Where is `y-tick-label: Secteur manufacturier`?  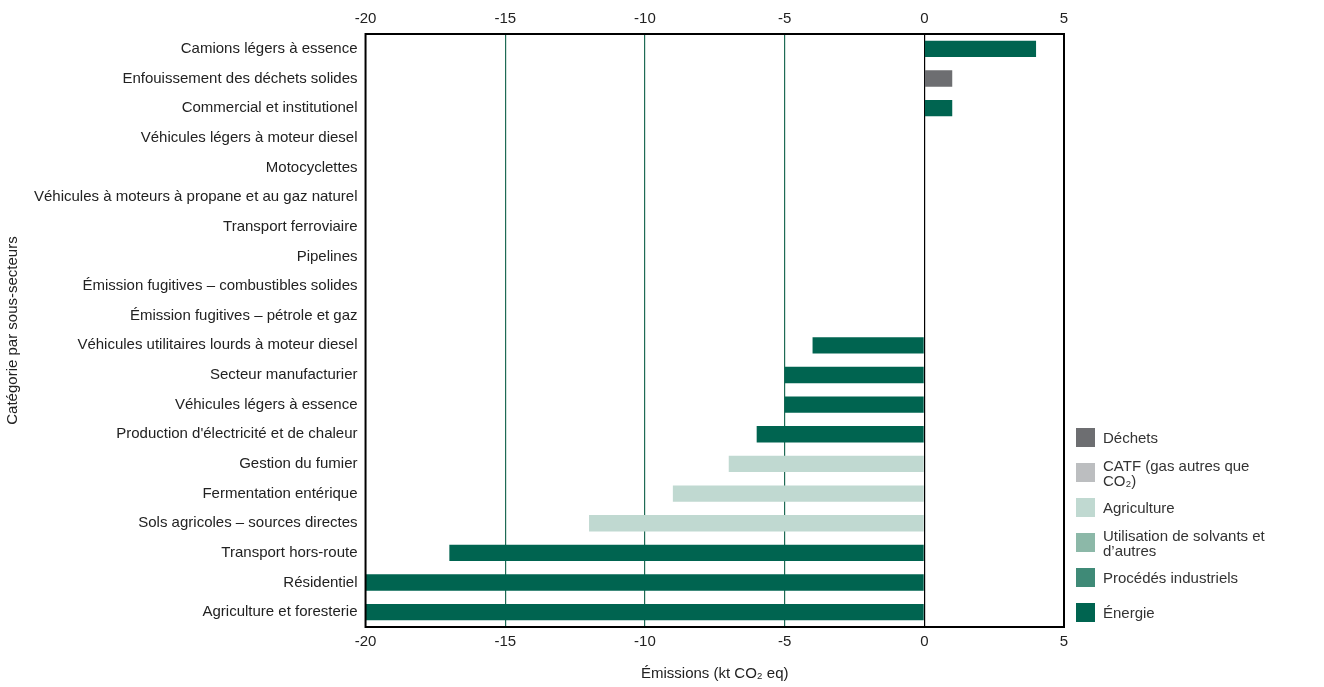
y-tick-label: Secteur manufacturier is located at coordinates (283, 374).